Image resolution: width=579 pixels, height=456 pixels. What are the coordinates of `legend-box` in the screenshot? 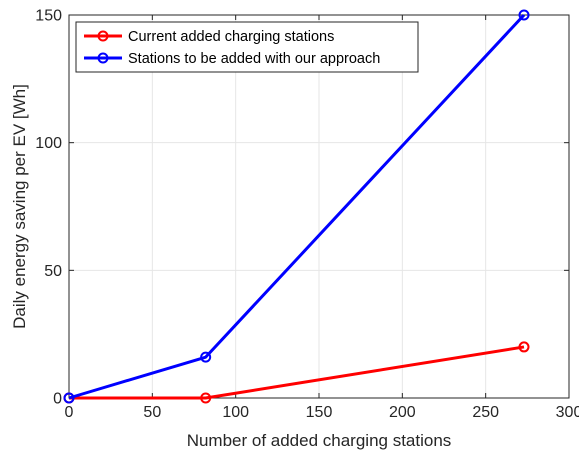 It's located at (247, 47).